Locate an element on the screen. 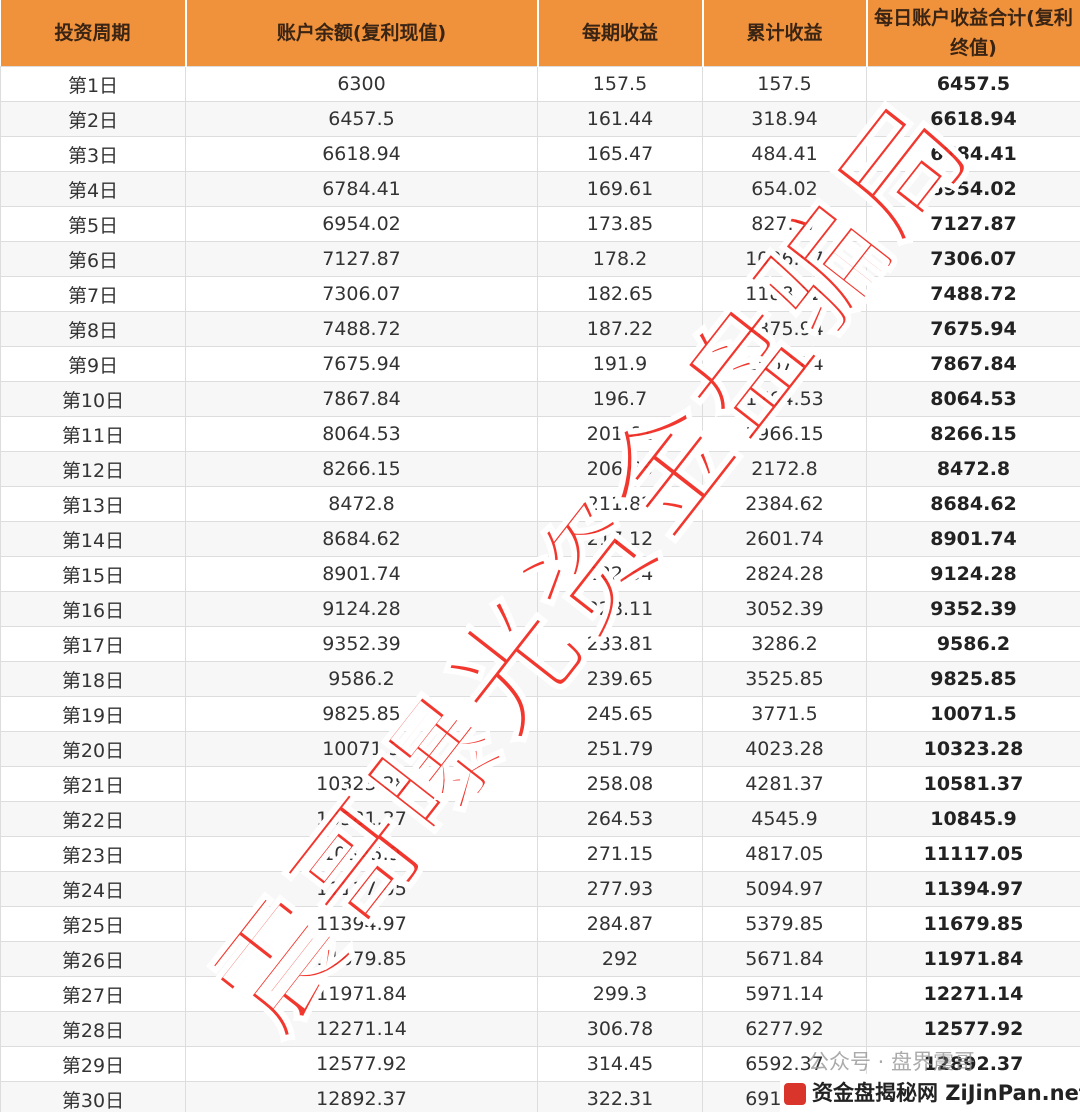 Image resolution: width=1080 pixels, height=1112 pixels. value-cell: 11117.05 is located at coordinates (361, 889).